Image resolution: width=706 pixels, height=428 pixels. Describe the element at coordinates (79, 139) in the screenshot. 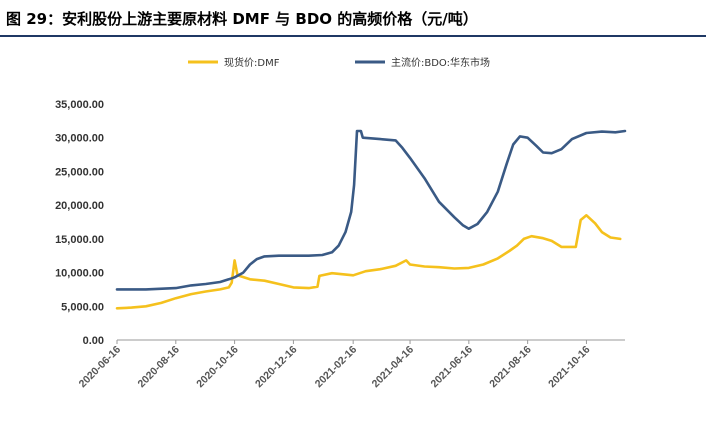

I see `y-tick-label: 30,000.00` at that location.